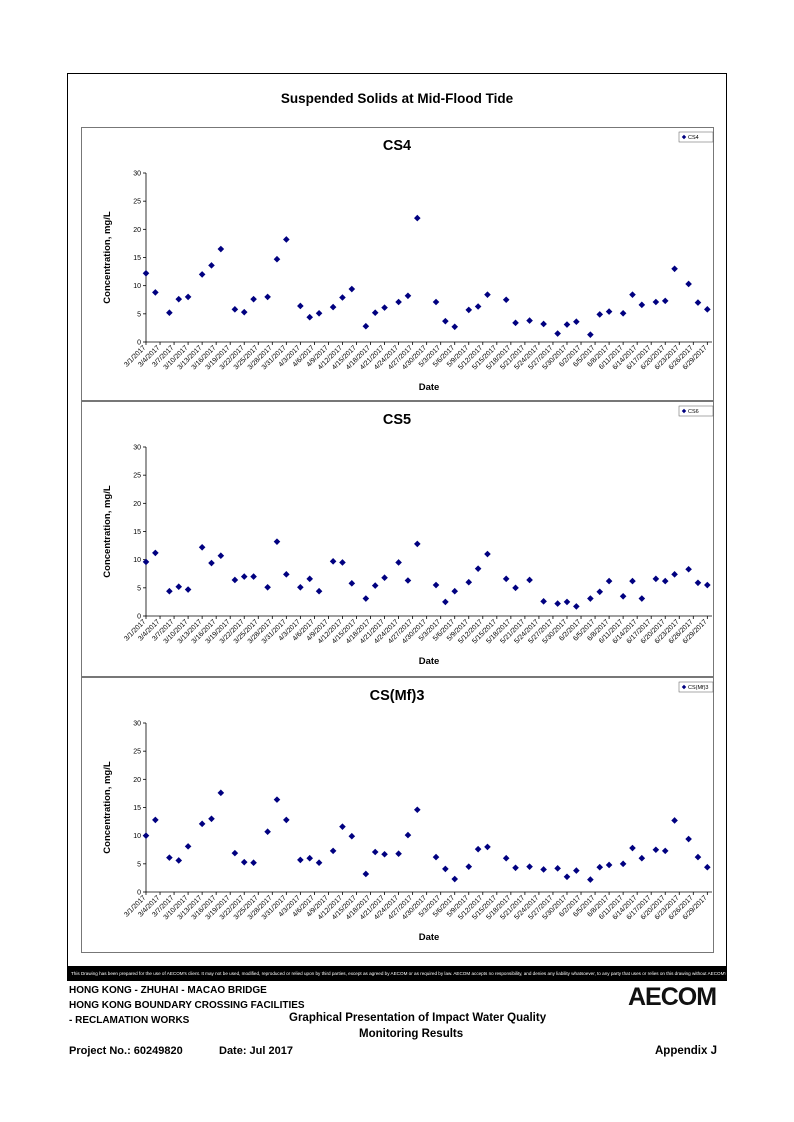 This screenshot has height=1122, width=794. What do you see at coordinates (168, 990) in the screenshot?
I see `footer-line-1: HONG KONG - ZHUHAI - MACAO BRIDGE` at bounding box center [168, 990].